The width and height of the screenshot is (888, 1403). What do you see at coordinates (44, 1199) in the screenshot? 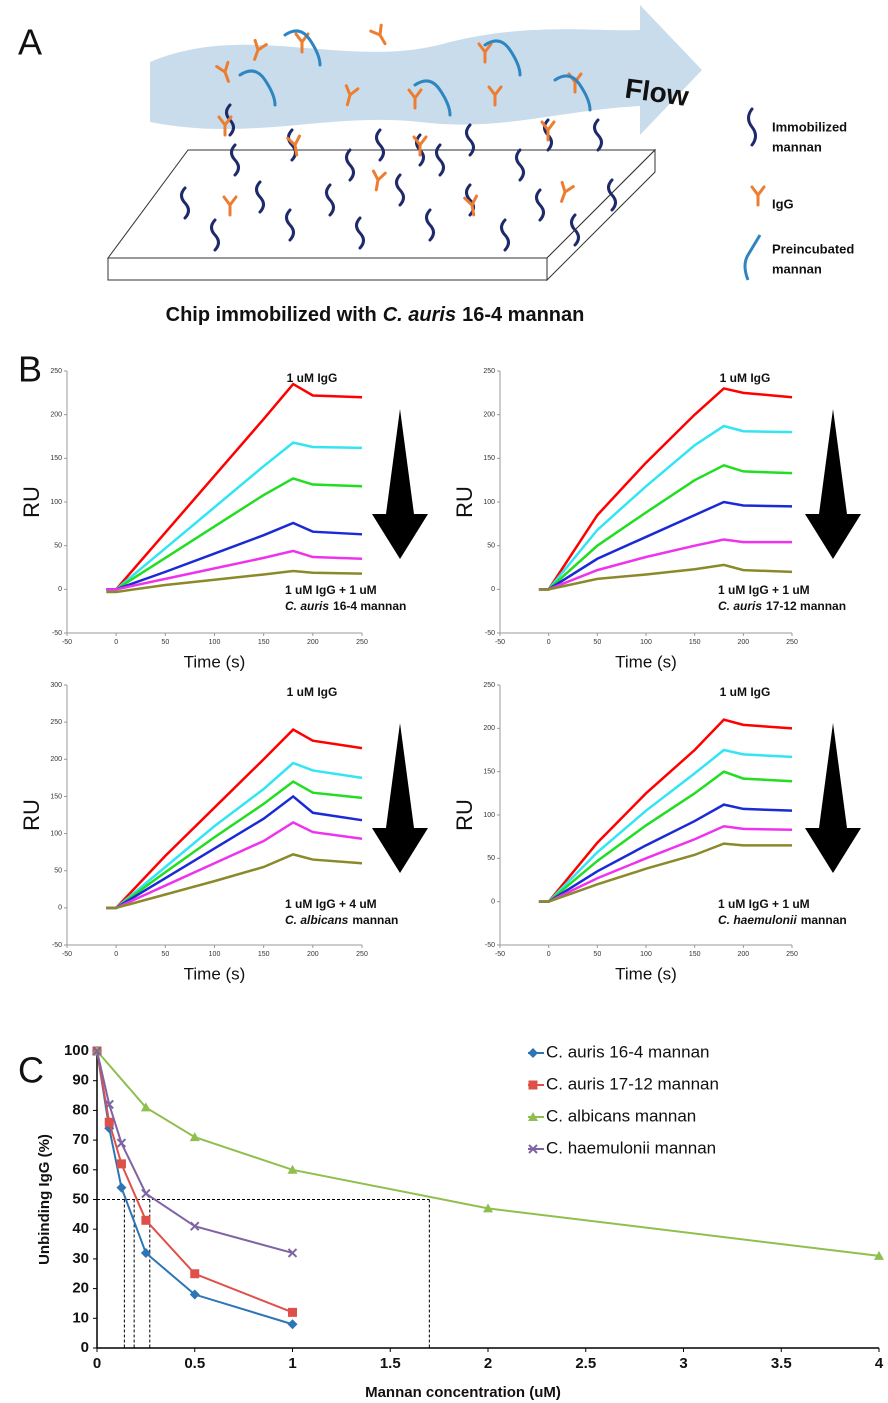
I see `y-axis-label: Unbinding IgG (%)` at bounding box center [44, 1199].